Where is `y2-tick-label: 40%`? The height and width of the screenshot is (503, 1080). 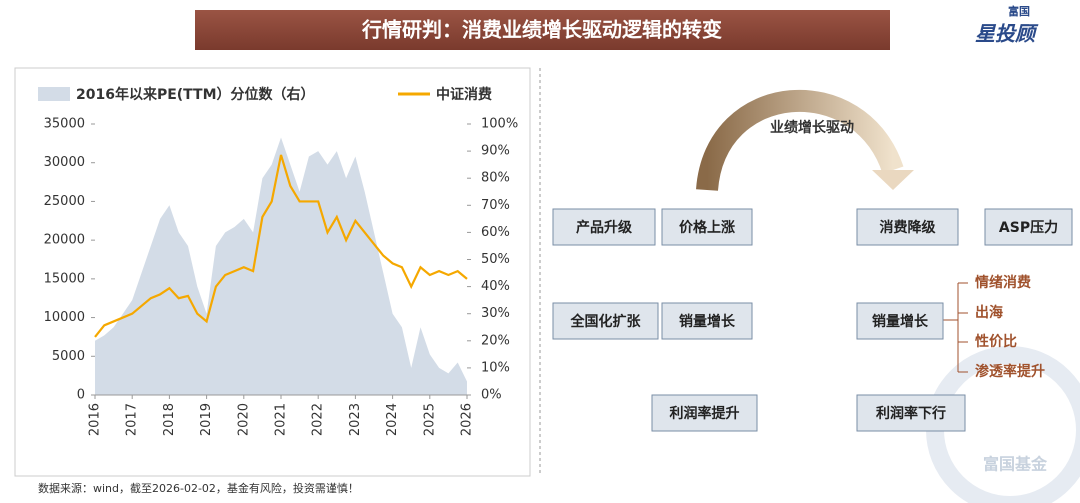 y2-tick-label: 40% is located at coordinates (495, 286).